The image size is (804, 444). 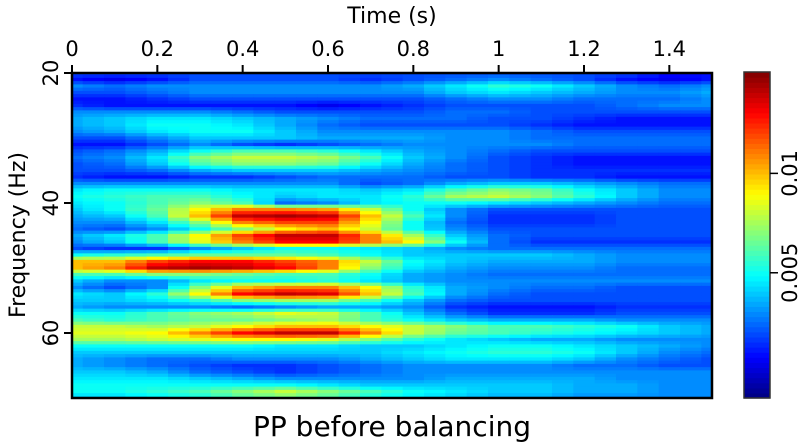 What do you see at coordinates (51, 73) in the screenshot?
I see `y-tick-label: 20` at bounding box center [51, 73].